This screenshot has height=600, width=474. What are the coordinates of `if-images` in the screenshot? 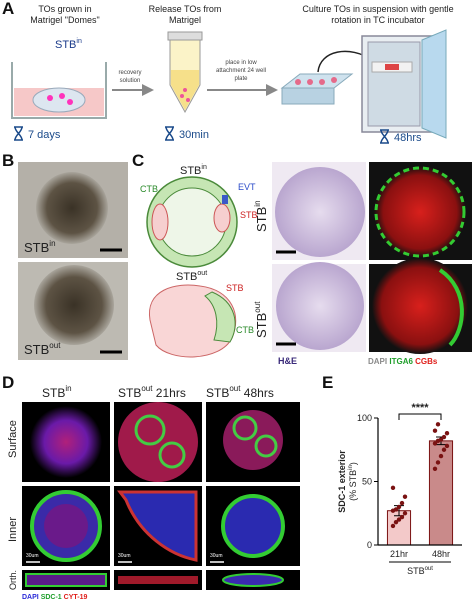 It's located at (420, 258).